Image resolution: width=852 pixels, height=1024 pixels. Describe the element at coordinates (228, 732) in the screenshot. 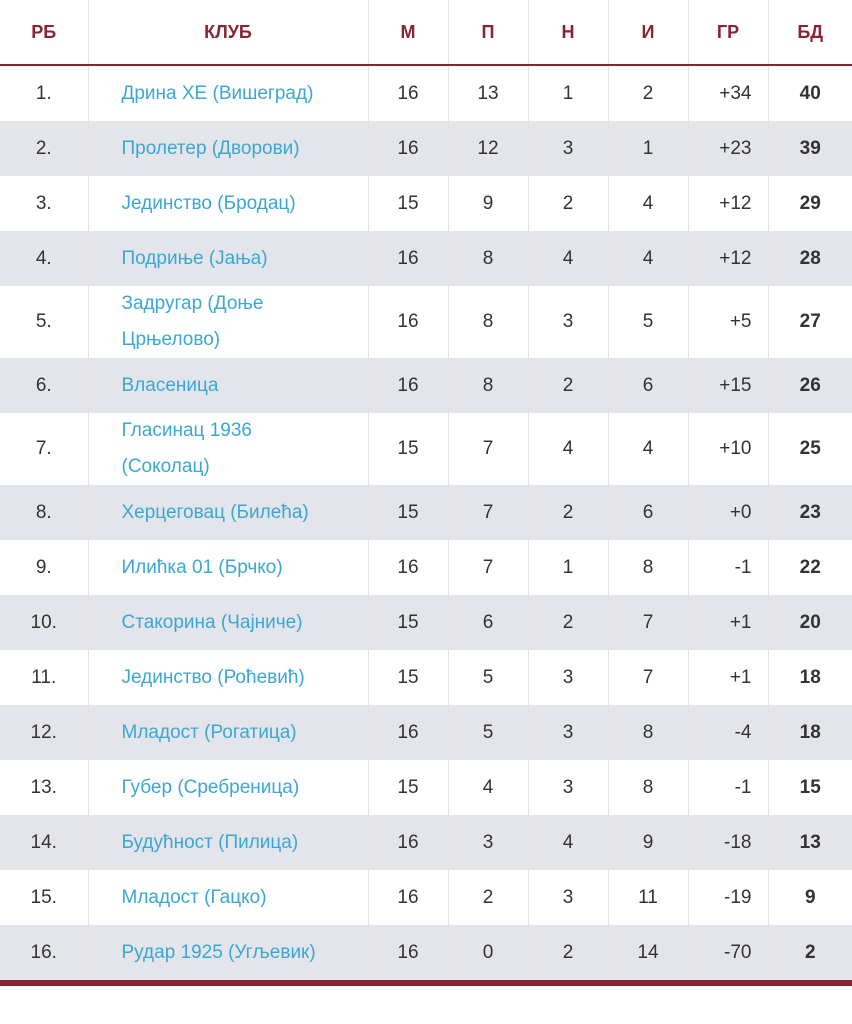

I see `club-cell: Младост (Рогатица)` at that location.